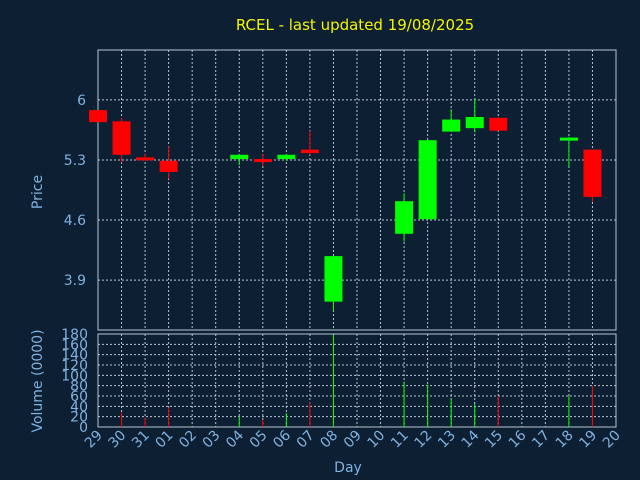  What do you see at coordinates (259, 440) in the screenshot?
I see `day-tick-label: 05` at bounding box center [259, 440].